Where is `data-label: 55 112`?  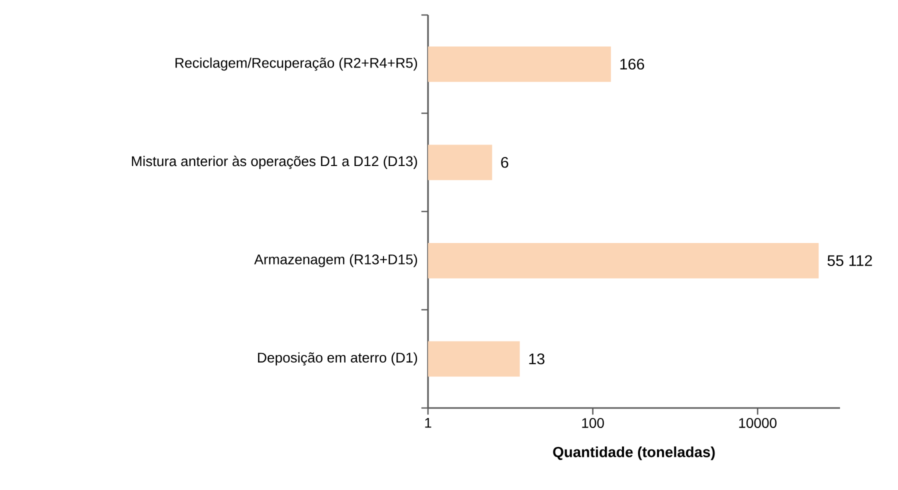
data-label: 55 112 is located at coordinates (850, 260).